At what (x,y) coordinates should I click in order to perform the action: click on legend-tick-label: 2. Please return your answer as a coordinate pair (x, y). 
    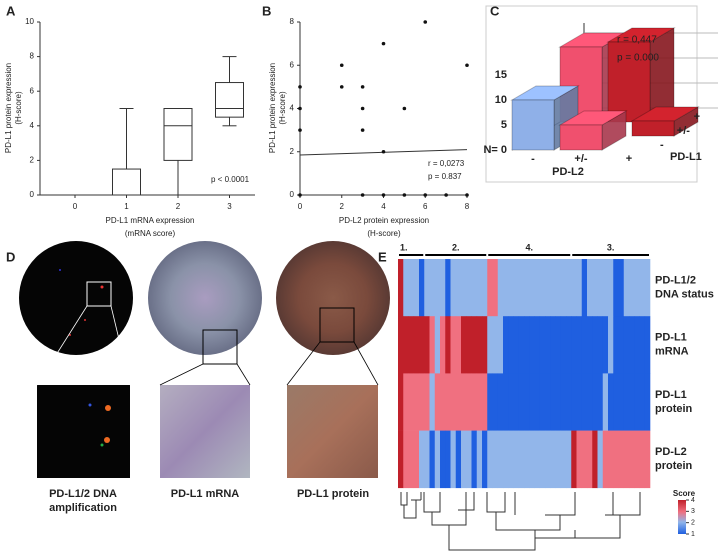
    Looking at the image, I should click on (693, 523).